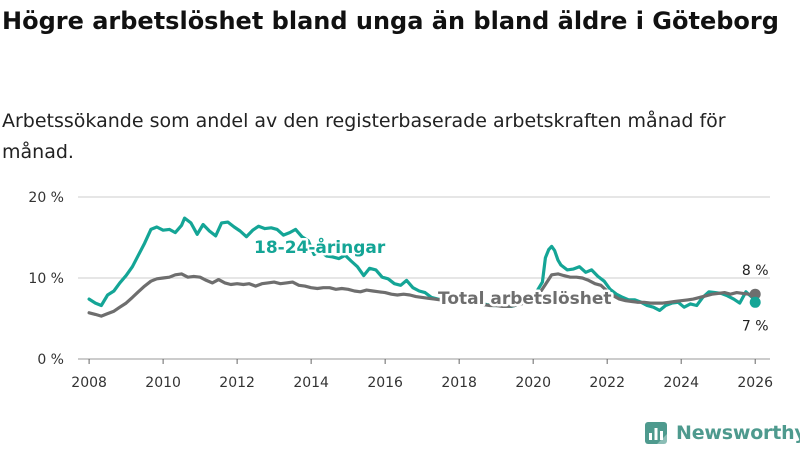  I want to click on y-tick-label: 0 %, so click(50, 360).